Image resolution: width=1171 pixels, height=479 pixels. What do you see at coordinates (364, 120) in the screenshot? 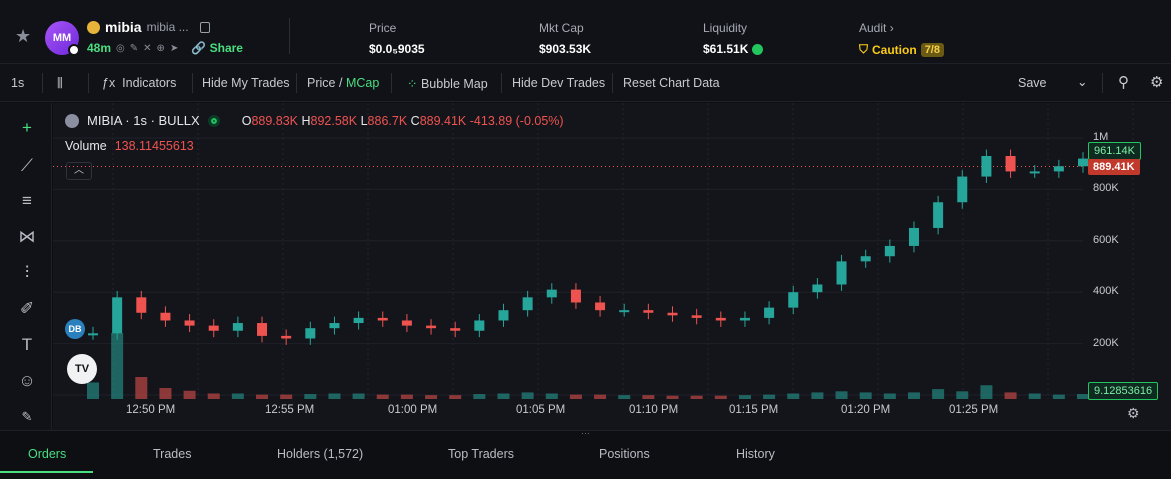
I see `low-label: L` at bounding box center [364, 120].